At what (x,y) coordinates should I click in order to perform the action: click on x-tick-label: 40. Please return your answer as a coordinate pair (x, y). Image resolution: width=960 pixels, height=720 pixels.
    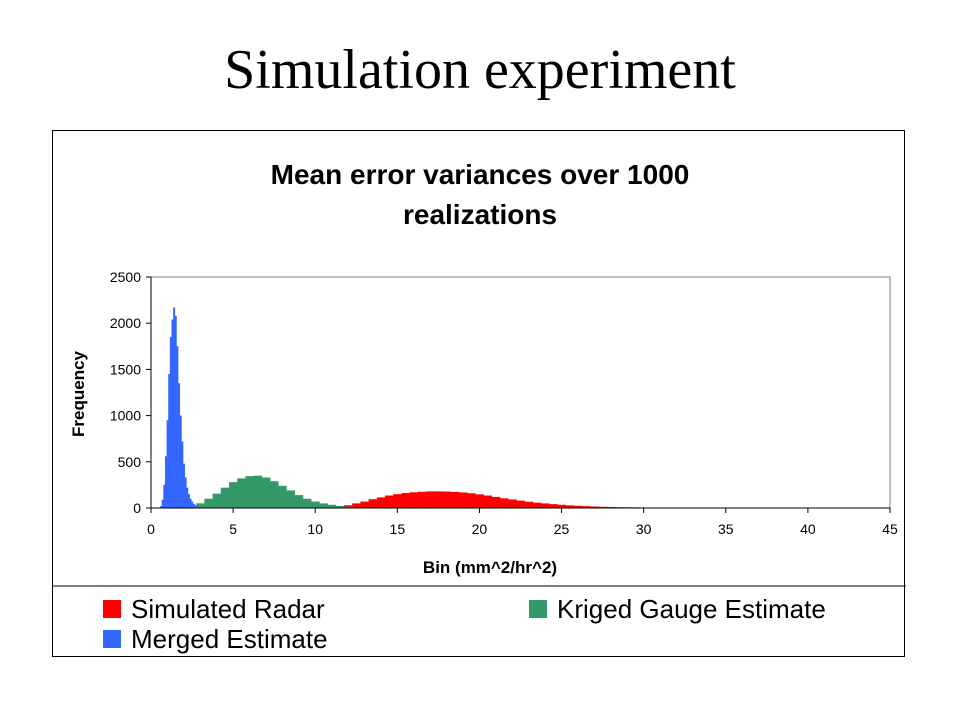
    Looking at the image, I should click on (808, 529).